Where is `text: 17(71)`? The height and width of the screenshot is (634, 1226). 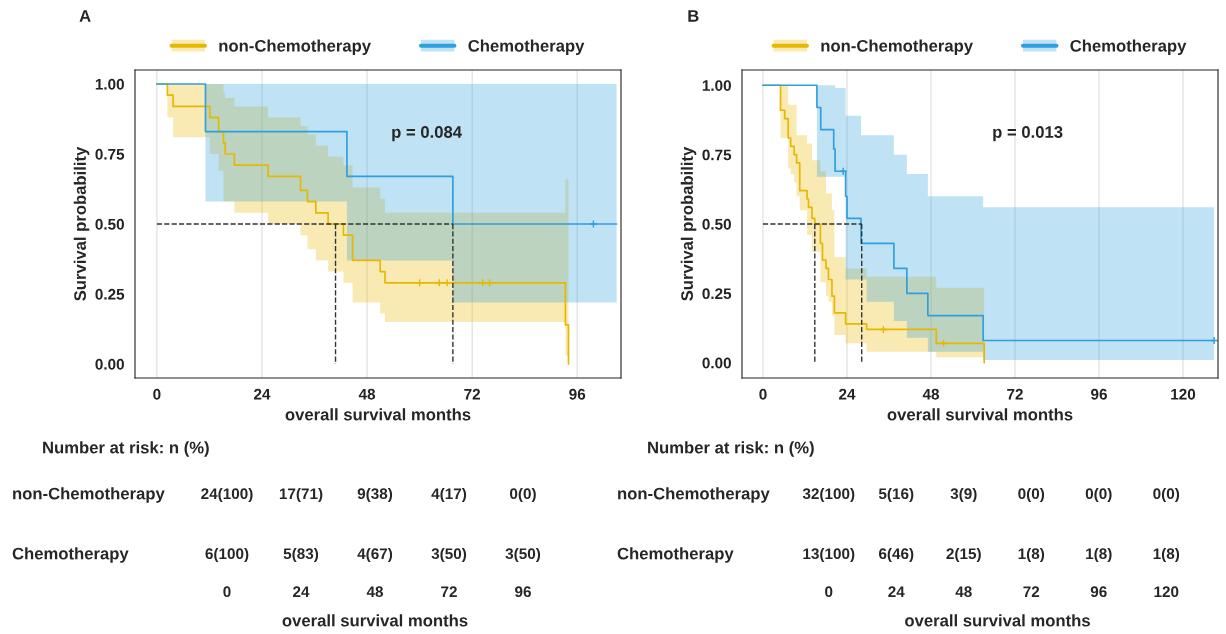 text: 17(71) is located at coordinates (301, 495).